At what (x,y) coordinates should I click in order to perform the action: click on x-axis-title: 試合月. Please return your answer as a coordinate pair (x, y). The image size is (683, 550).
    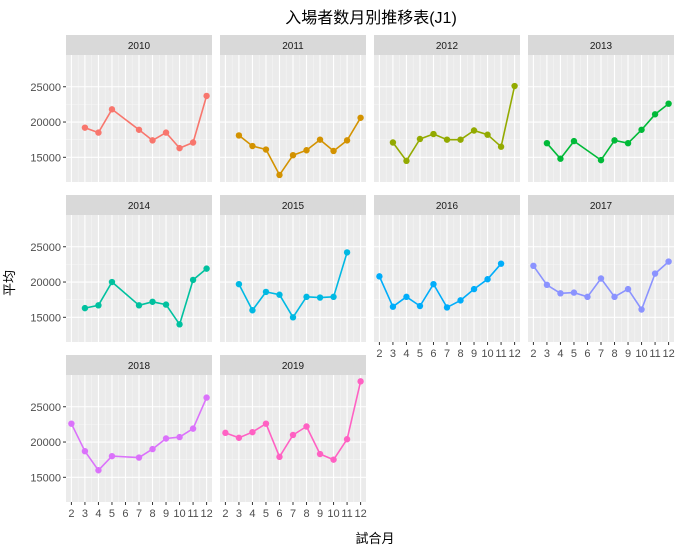
    Looking at the image, I should click on (374, 538).